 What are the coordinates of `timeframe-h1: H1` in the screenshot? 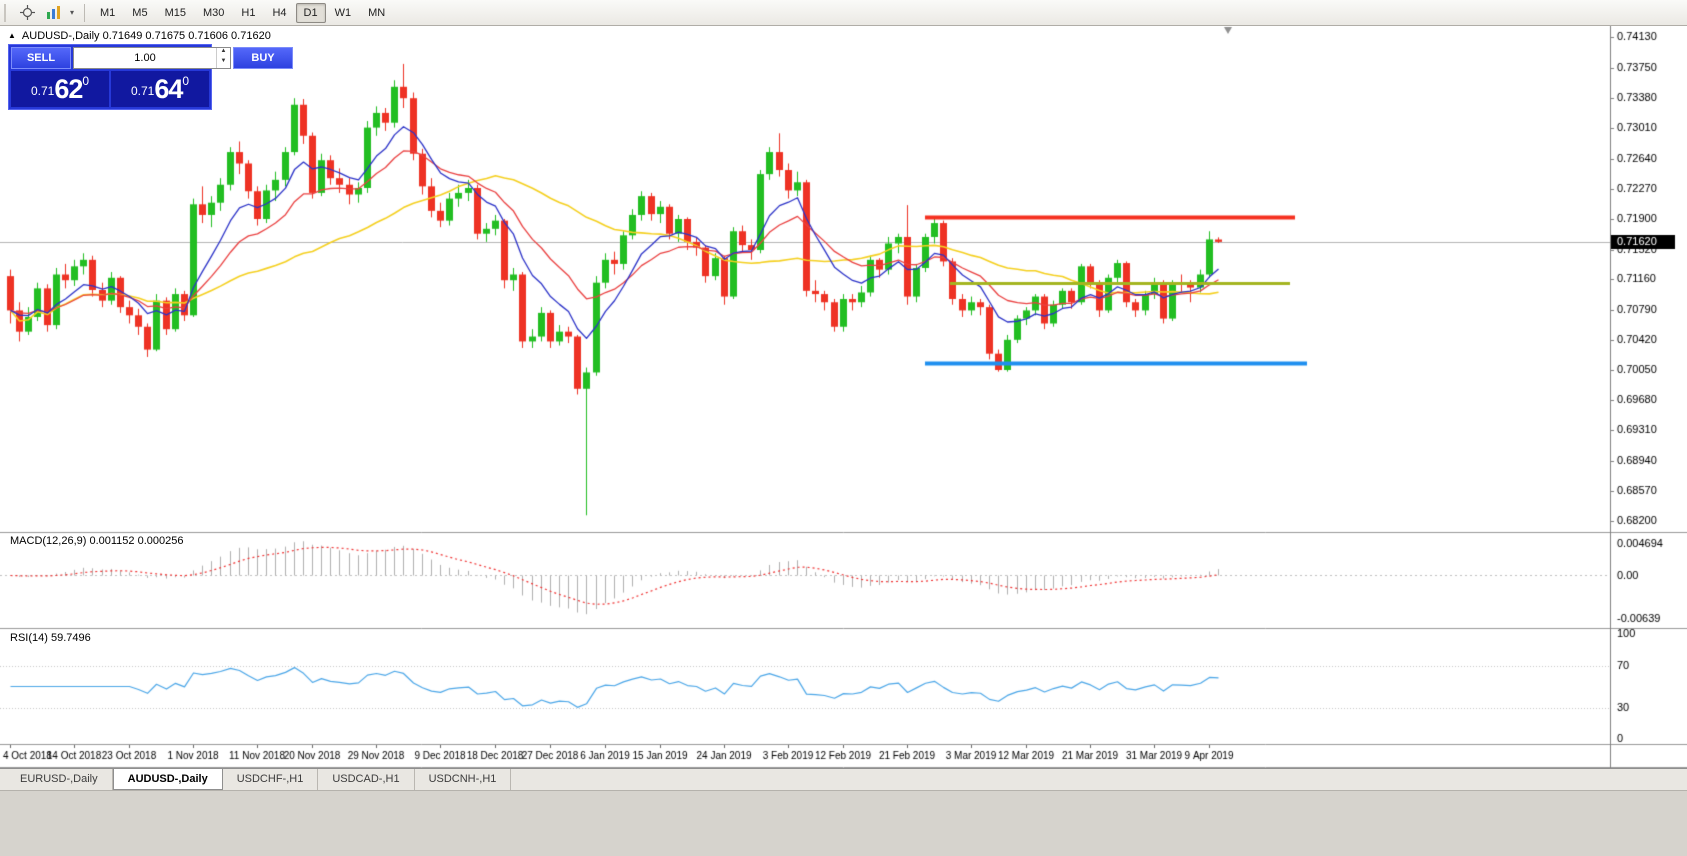 It's located at (248, 12).